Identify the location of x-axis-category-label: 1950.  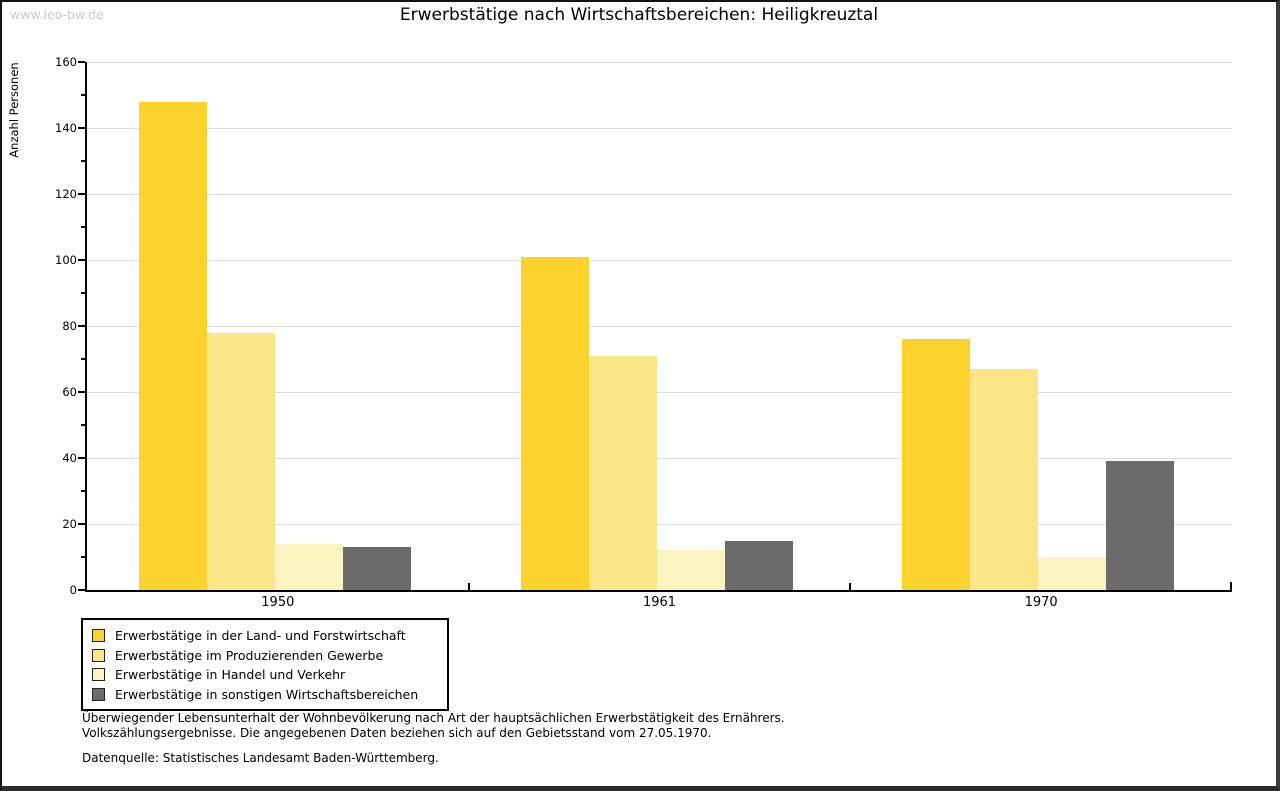
(278, 602).